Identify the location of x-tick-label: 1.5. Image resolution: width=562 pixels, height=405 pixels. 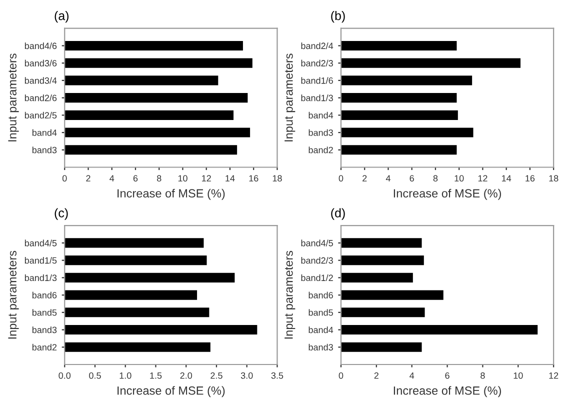
(156, 375).